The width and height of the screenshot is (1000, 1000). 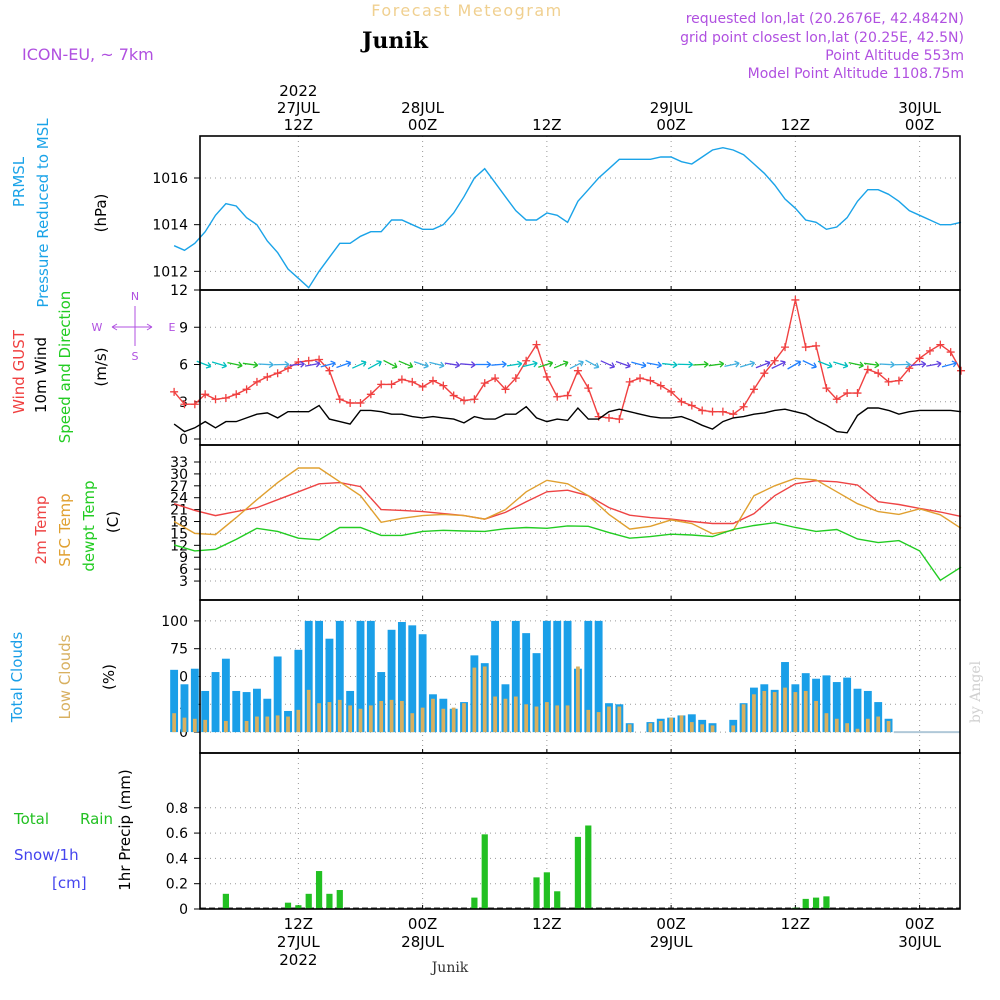 What do you see at coordinates (563, 835) in the screenshot?
I see `panel-precip: 0 0.2 0.4 0.6 0.8` at bounding box center [563, 835].